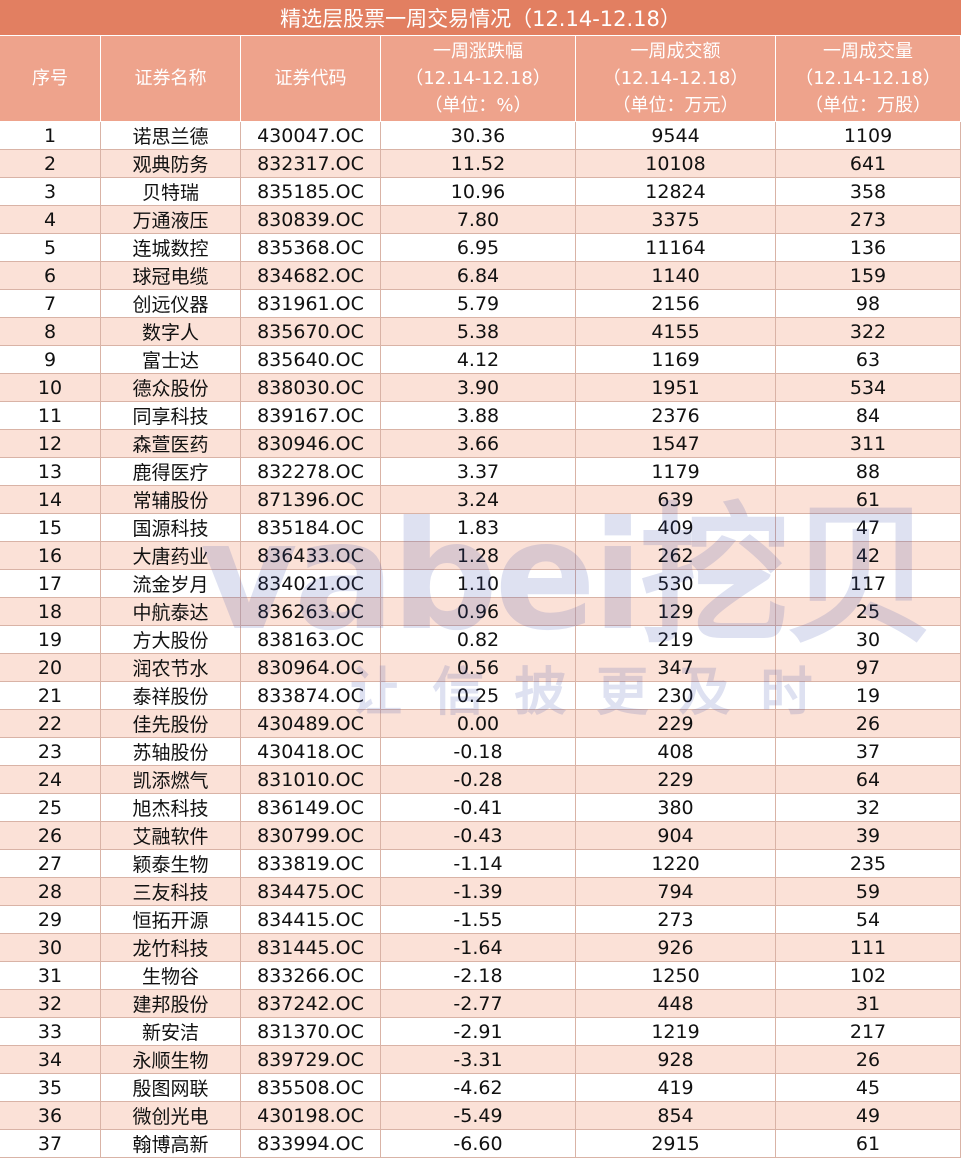 The width and height of the screenshot is (961, 1158). I want to click on table-cell: 102, so click(868, 976).